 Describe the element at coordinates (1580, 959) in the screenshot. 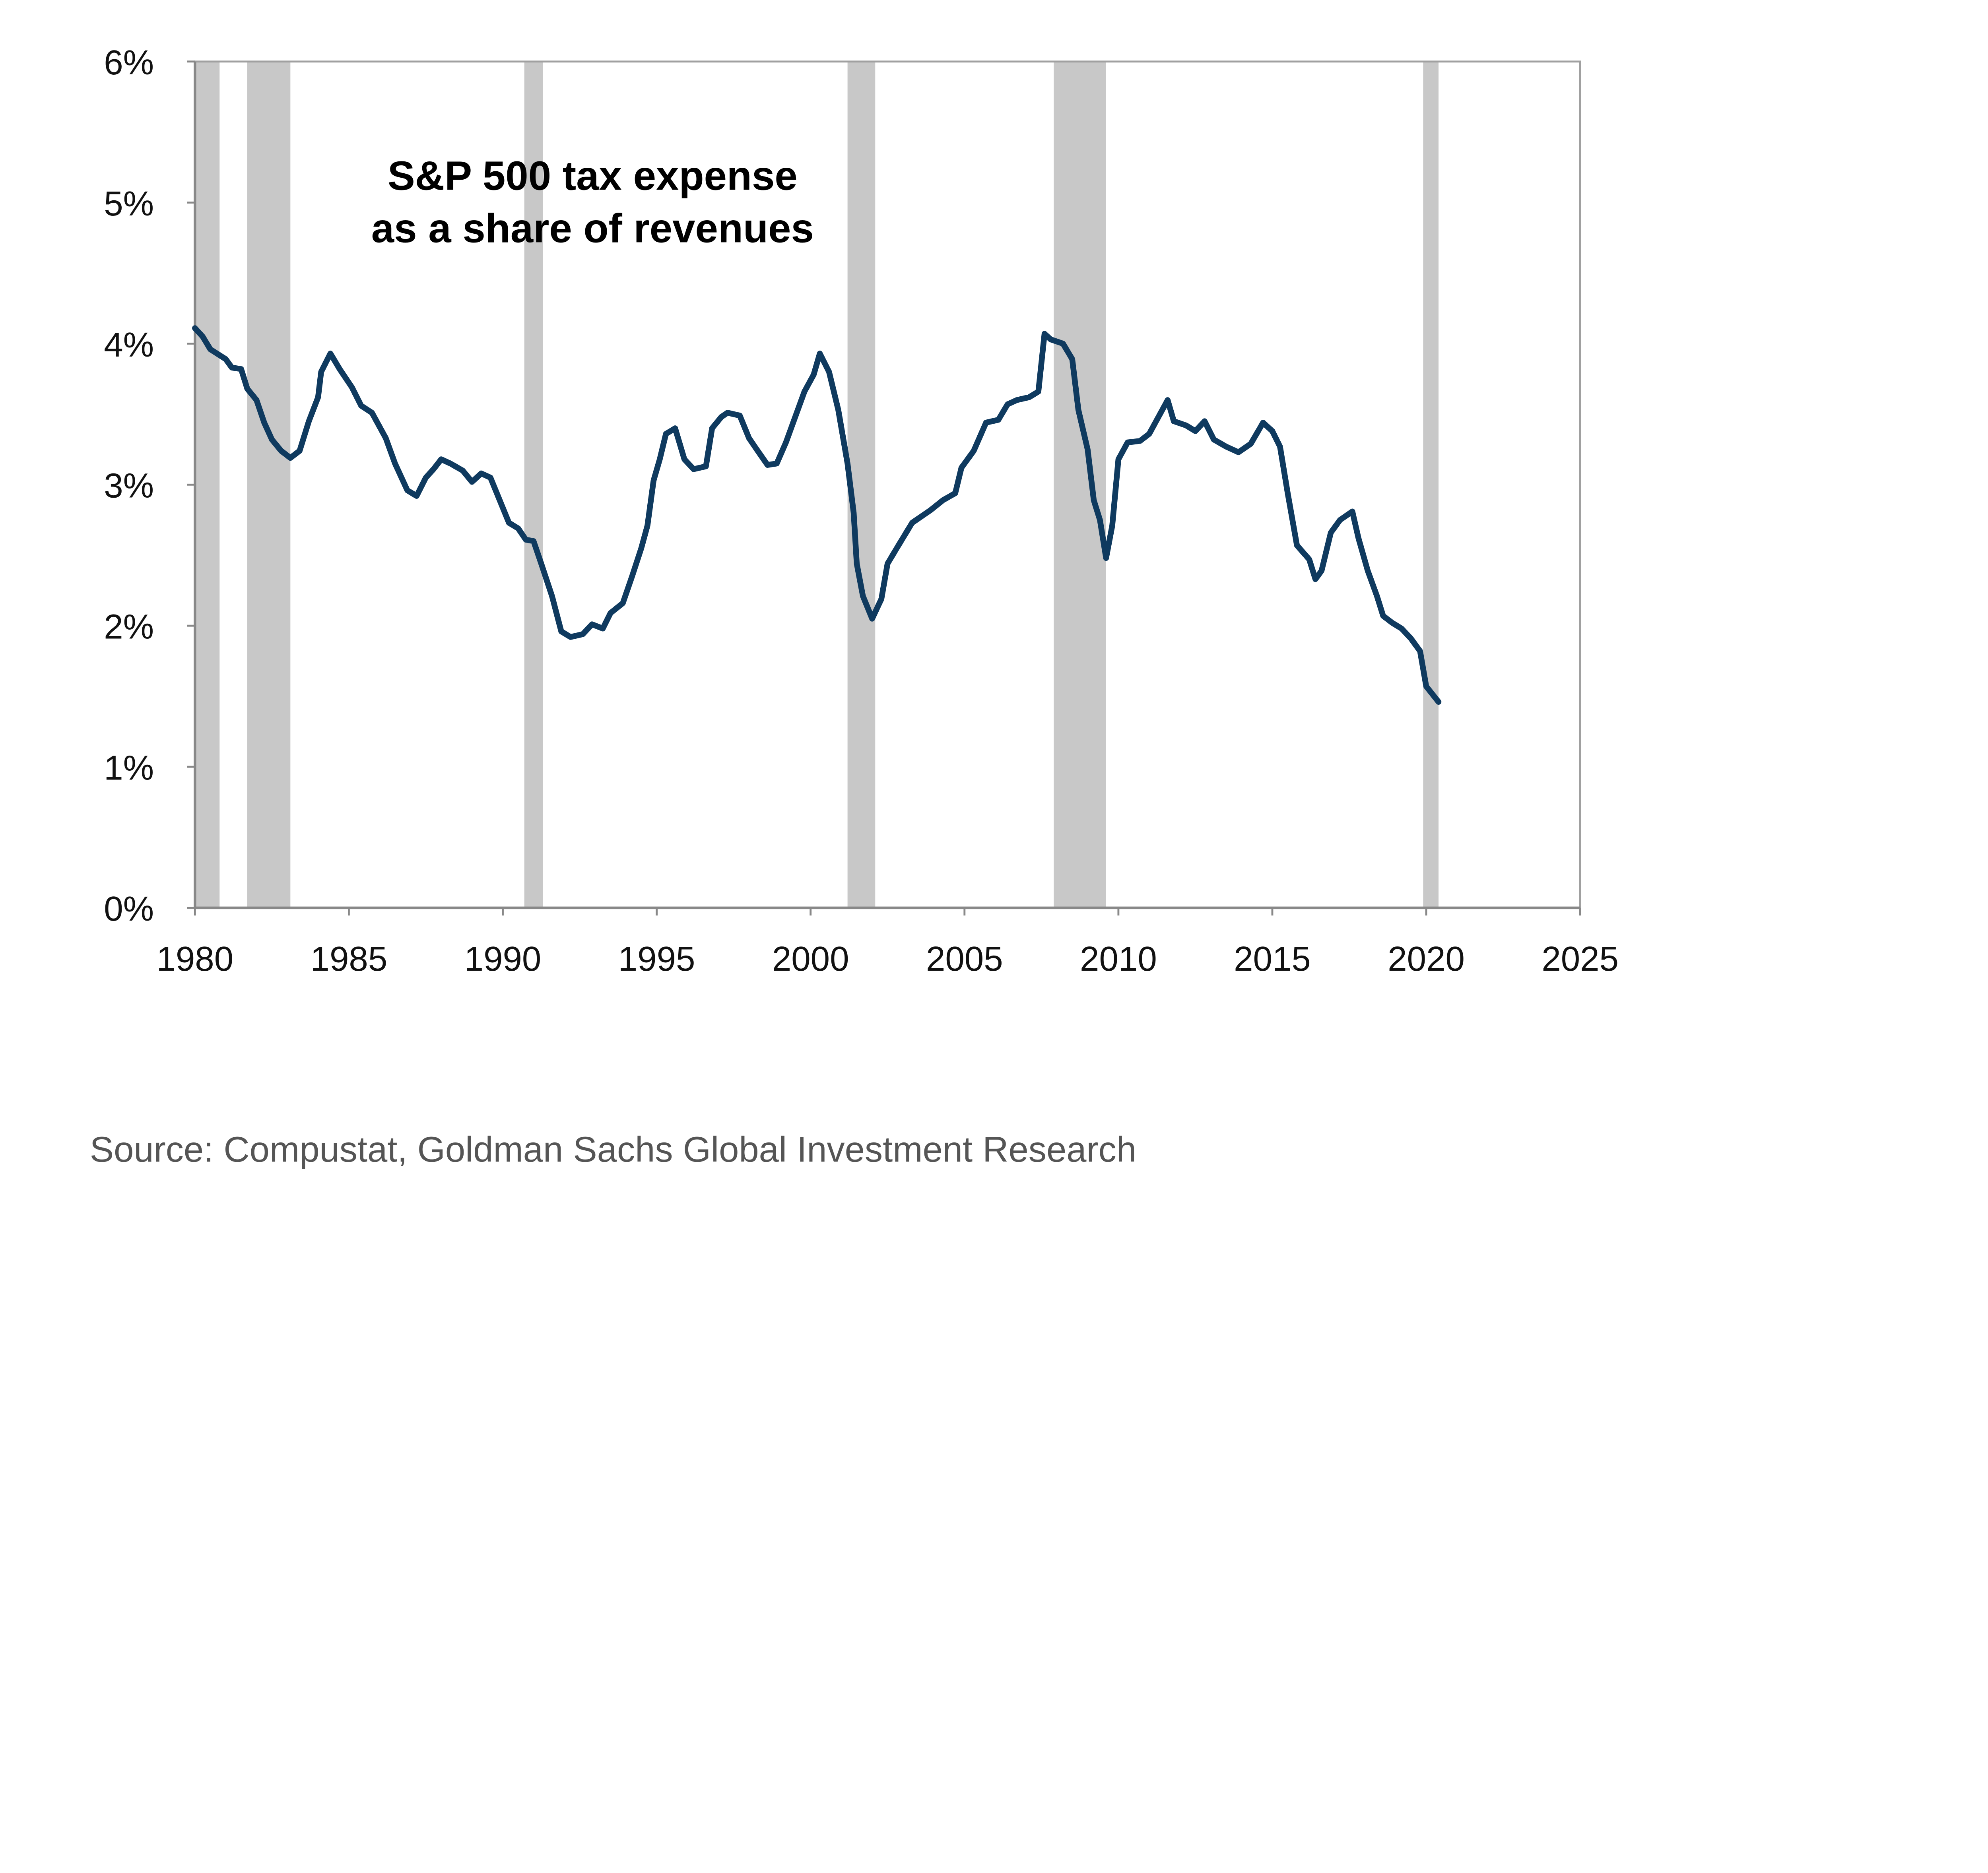

I see `x-tick-label: 2025` at that location.